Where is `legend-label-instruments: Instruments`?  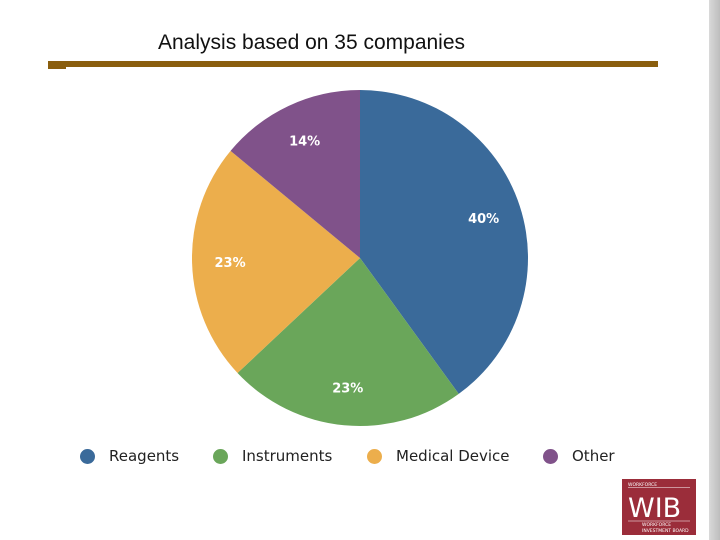 legend-label-instruments: Instruments is located at coordinates (287, 456).